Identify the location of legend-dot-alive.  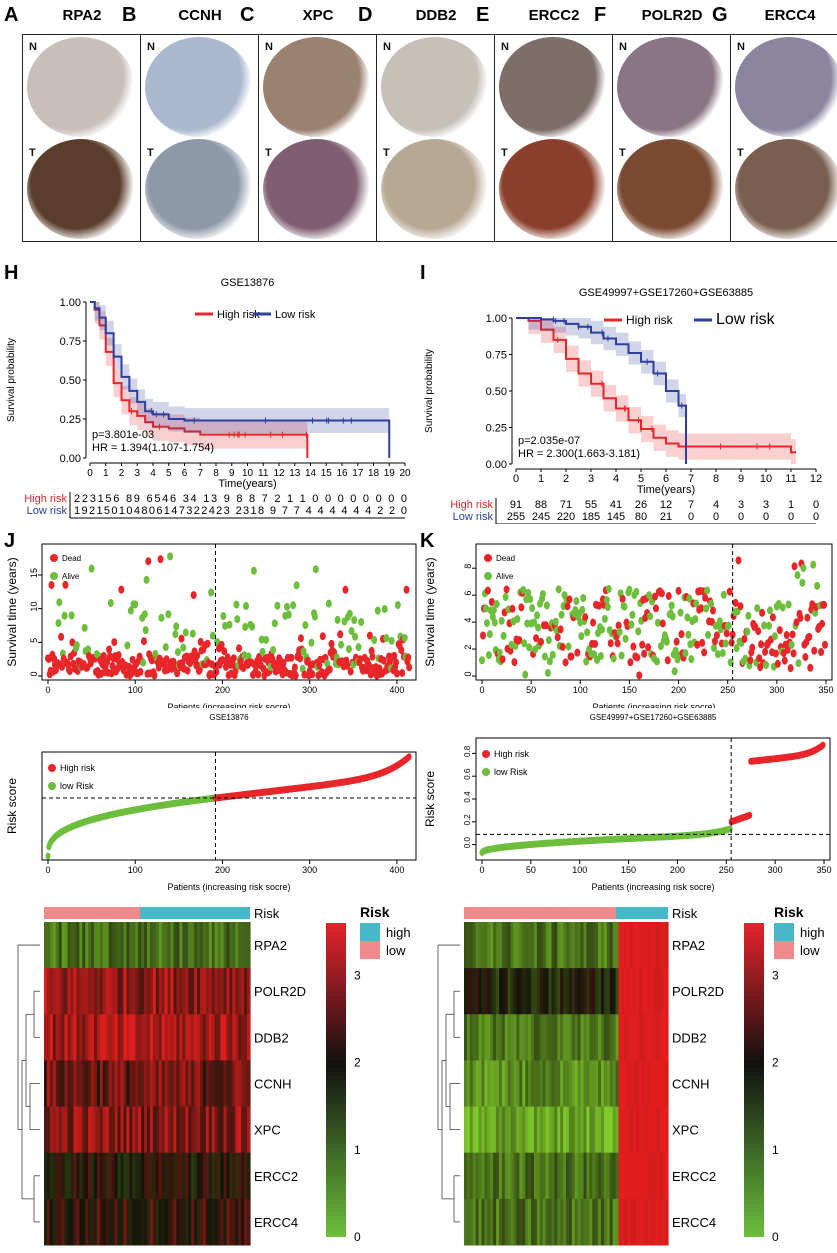
(54, 576).